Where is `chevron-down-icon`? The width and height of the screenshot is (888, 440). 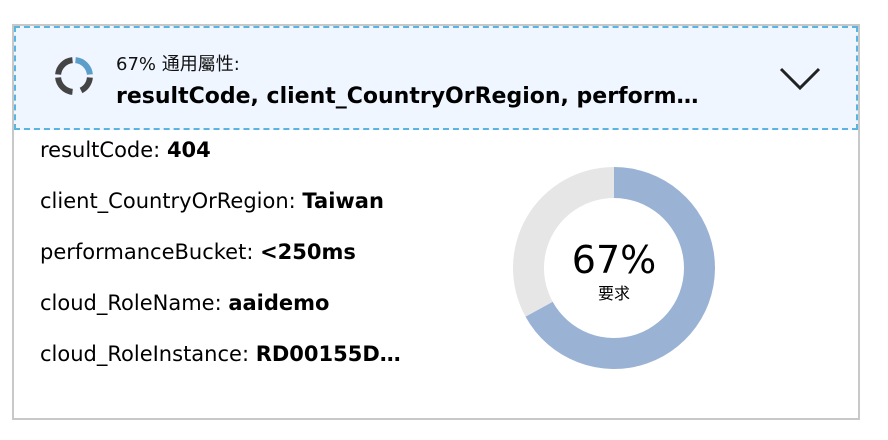 chevron-down-icon is located at coordinates (800, 79).